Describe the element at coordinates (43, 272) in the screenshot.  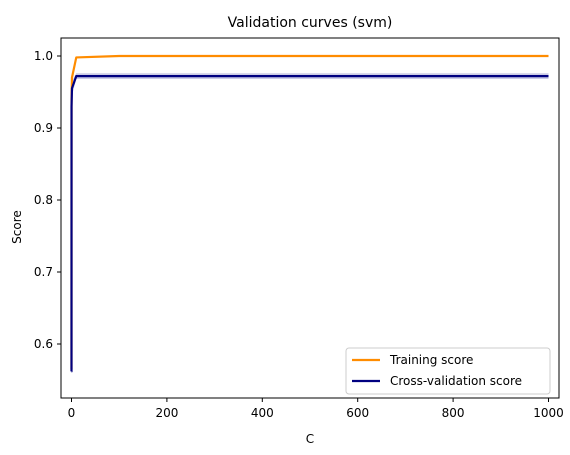
I see `y-tick-label: 0.7` at that location.